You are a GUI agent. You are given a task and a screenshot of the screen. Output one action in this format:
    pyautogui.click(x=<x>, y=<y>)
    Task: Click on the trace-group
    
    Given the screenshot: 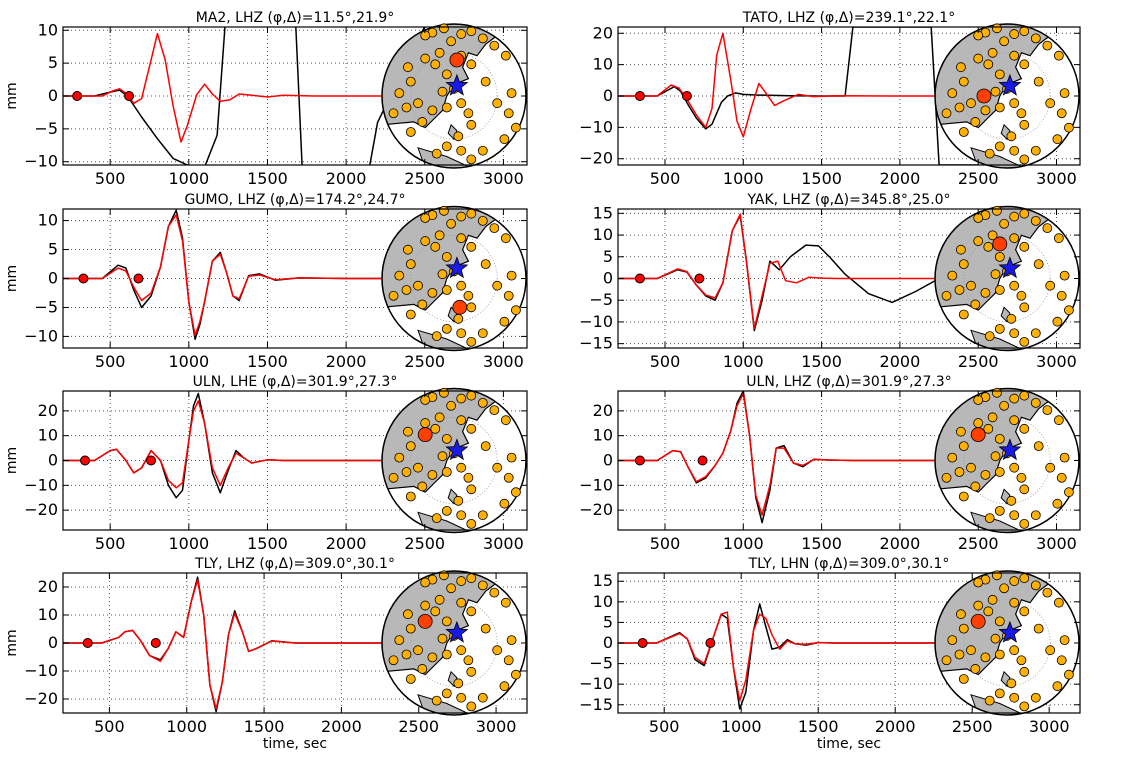 What is the action you would take?
    pyautogui.click(x=798, y=272)
    